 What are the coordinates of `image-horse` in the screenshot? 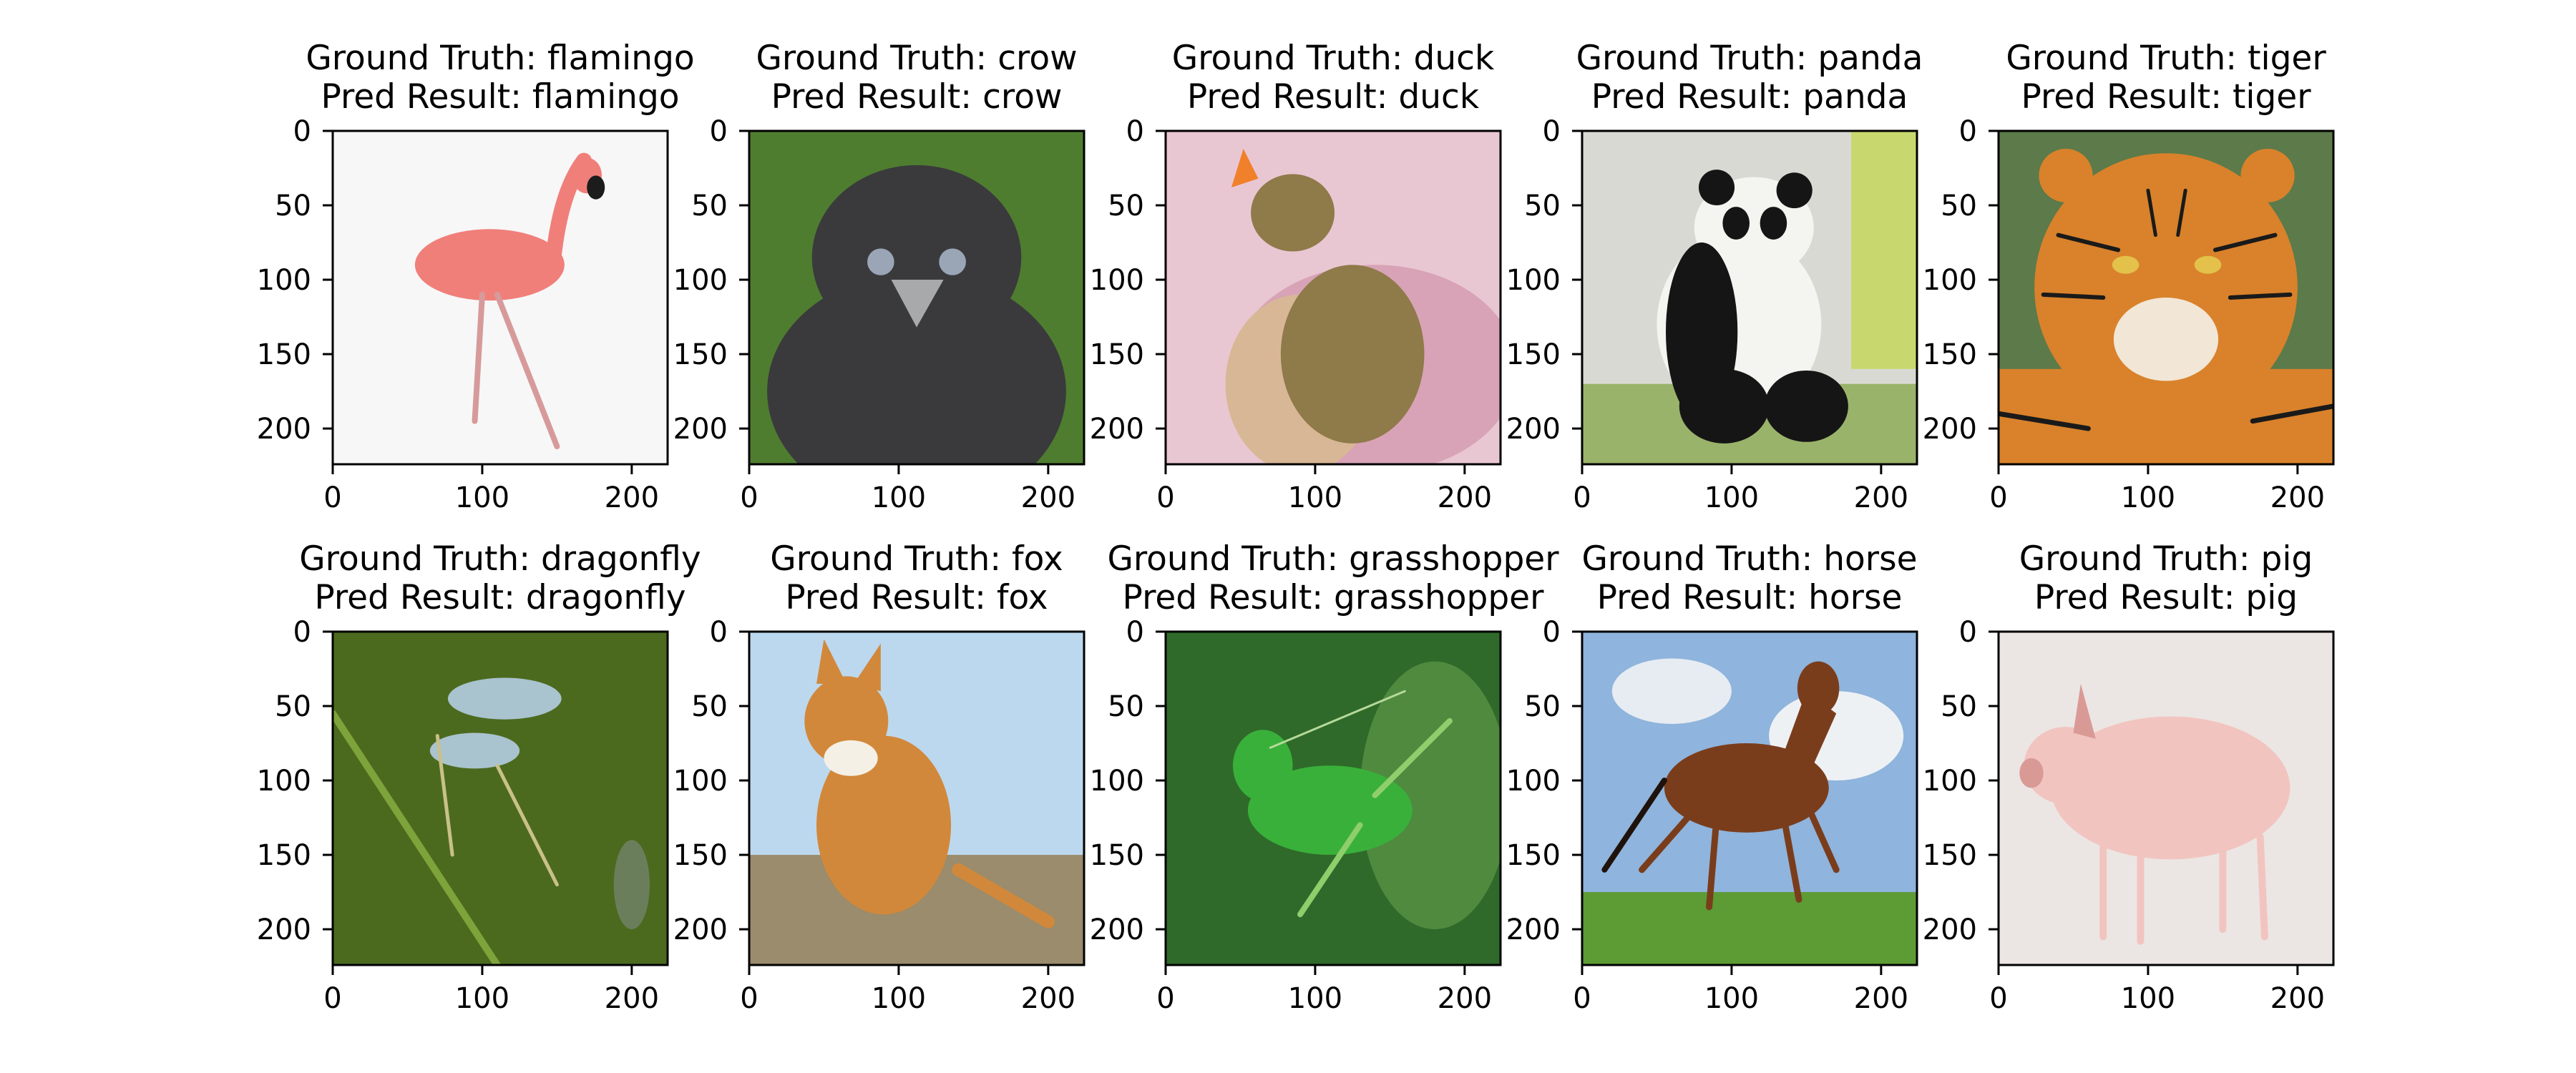 It's located at (1749, 798).